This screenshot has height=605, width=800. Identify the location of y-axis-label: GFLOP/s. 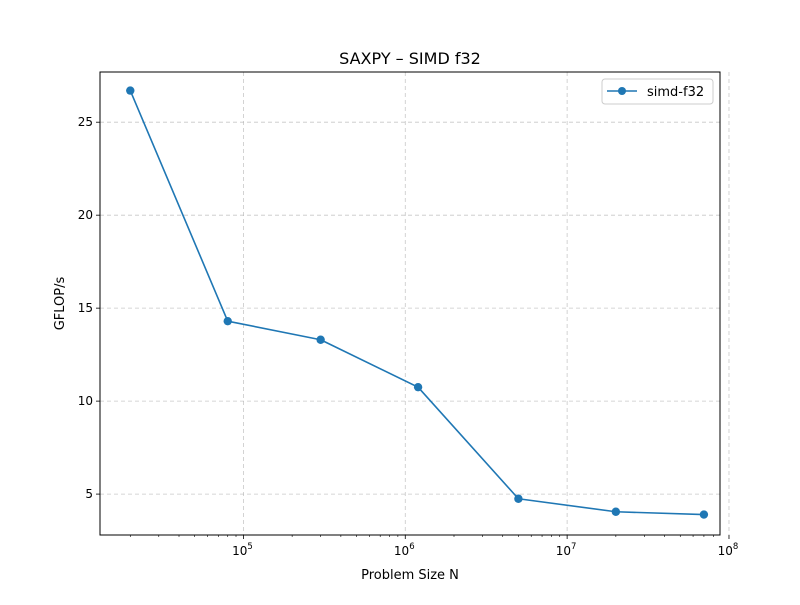
(60, 303).